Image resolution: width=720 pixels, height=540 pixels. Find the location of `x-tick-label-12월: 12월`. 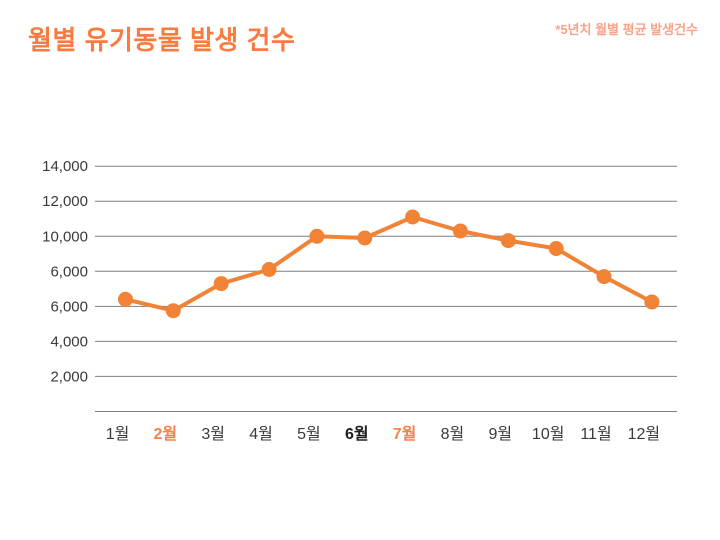

x-tick-label-12월: 12월 is located at coordinates (644, 434).